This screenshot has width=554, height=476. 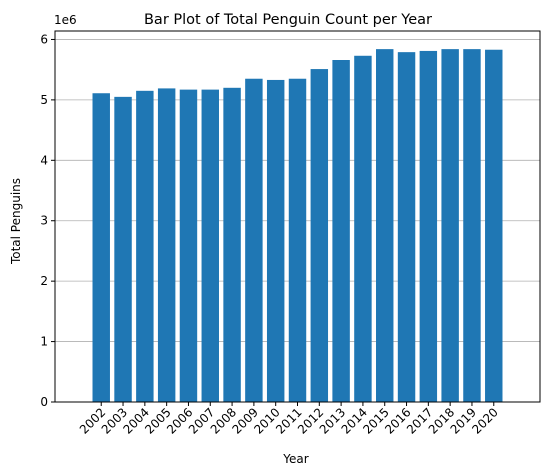 What do you see at coordinates (297, 240) in the screenshot?
I see `bar-2011` at bounding box center [297, 240].